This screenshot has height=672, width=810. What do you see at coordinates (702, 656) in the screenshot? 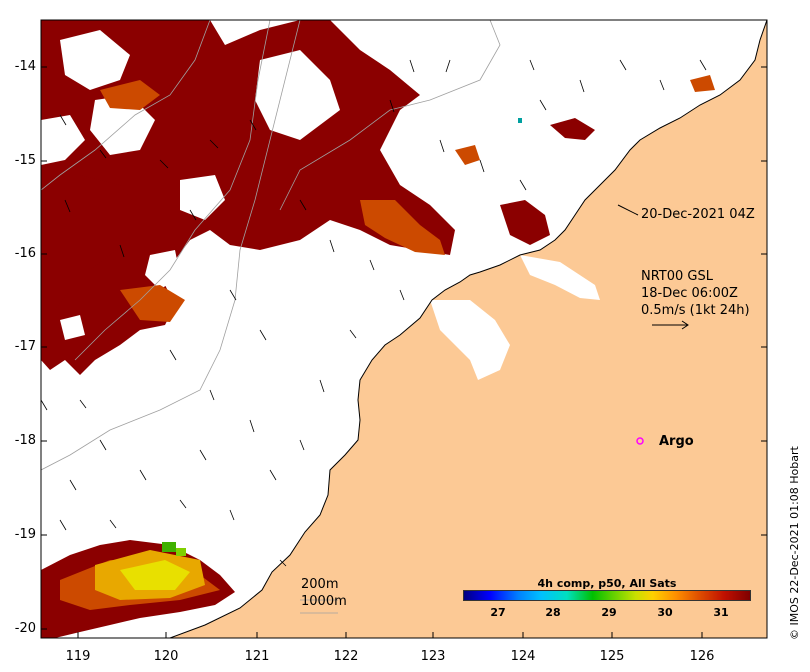
I see `x-tick: 126` at bounding box center [702, 656].